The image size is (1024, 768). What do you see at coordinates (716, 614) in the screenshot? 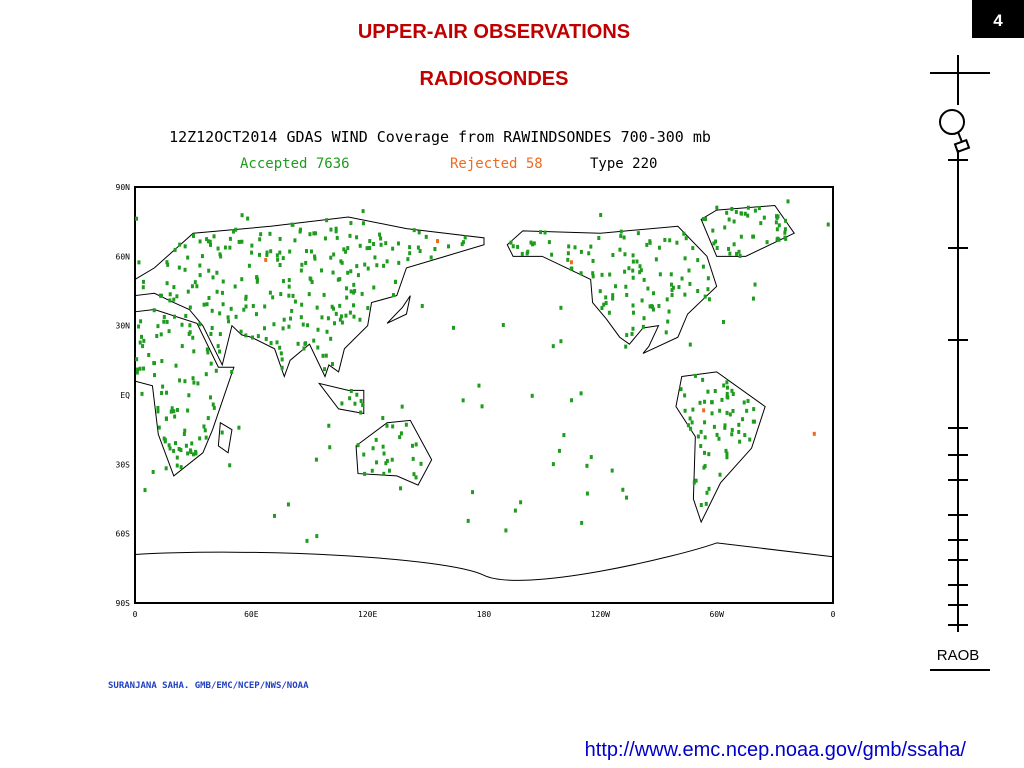
I see `lon-label: 60W` at bounding box center [716, 614].